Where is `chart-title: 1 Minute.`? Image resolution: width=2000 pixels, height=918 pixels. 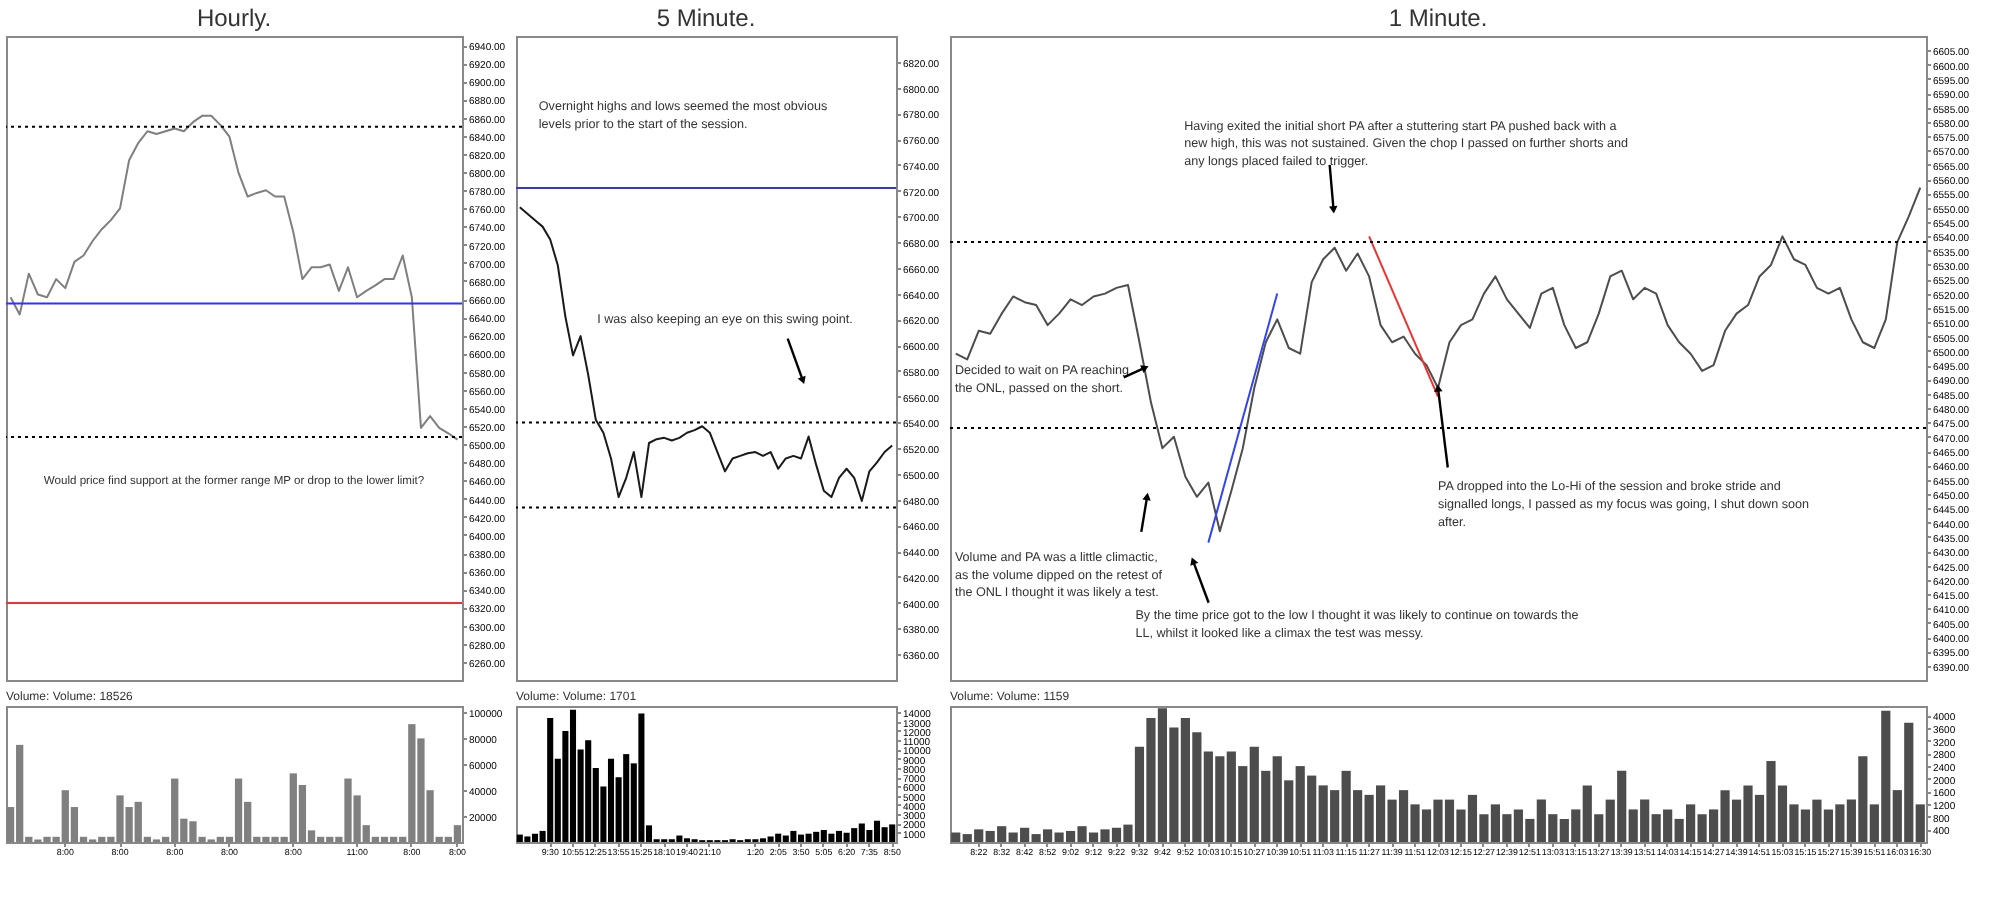
chart-title: 1 Minute. is located at coordinates (1438, 18).